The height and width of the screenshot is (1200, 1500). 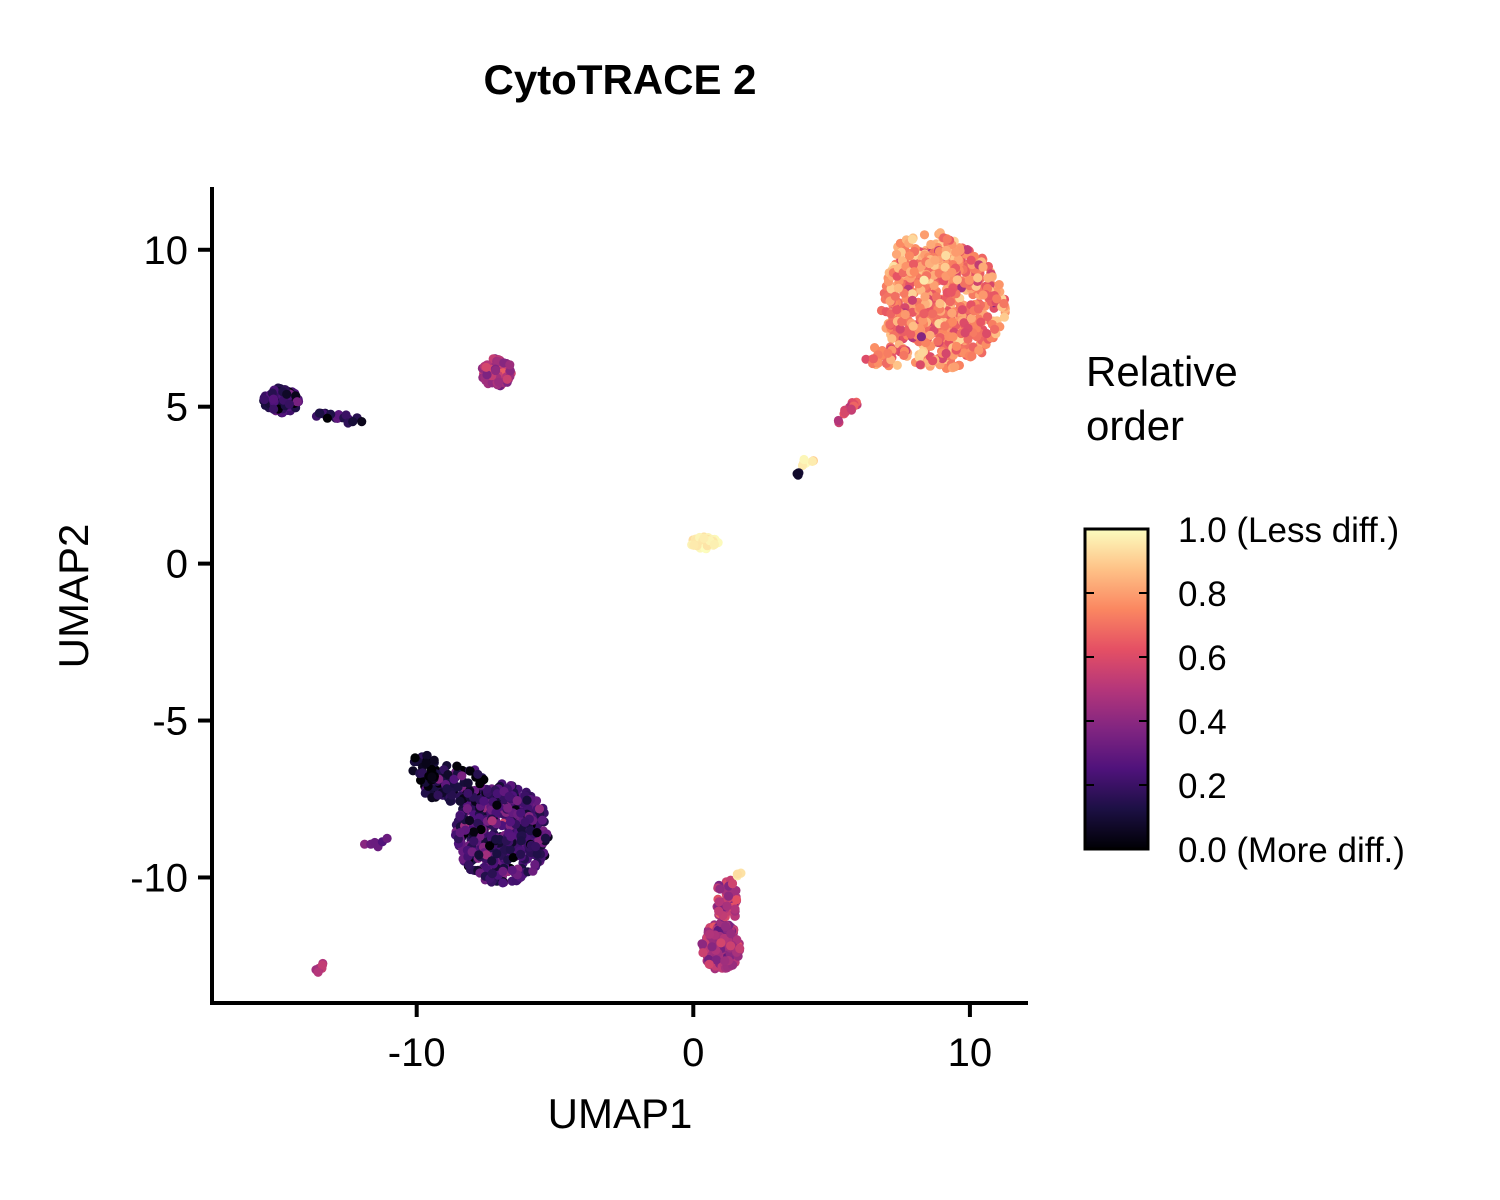 I want to click on x-tick-label: 10, so click(x=970, y=1053).